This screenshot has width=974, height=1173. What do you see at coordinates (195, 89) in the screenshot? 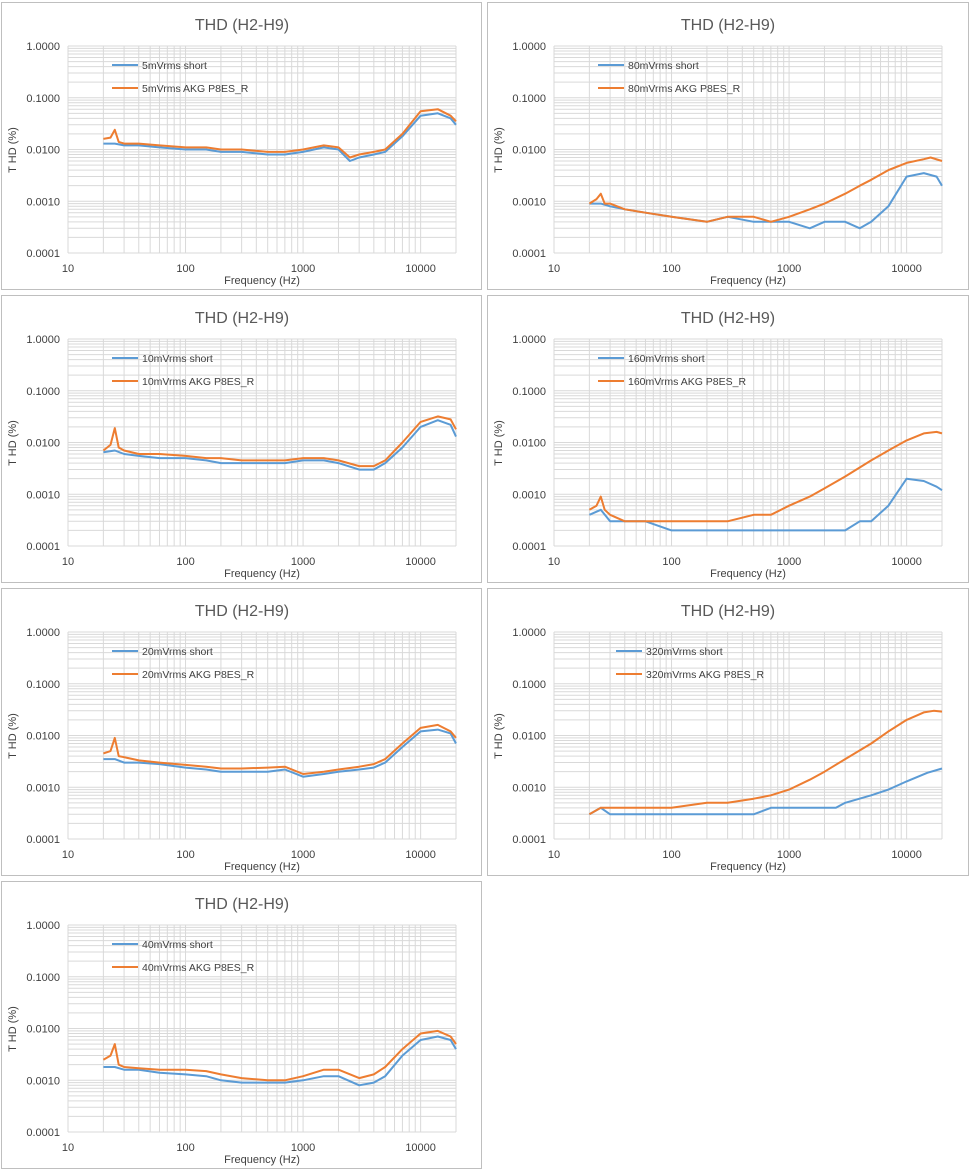
I see `legend-label: 5mVrms AKG P8ES_R` at bounding box center [195, 89].